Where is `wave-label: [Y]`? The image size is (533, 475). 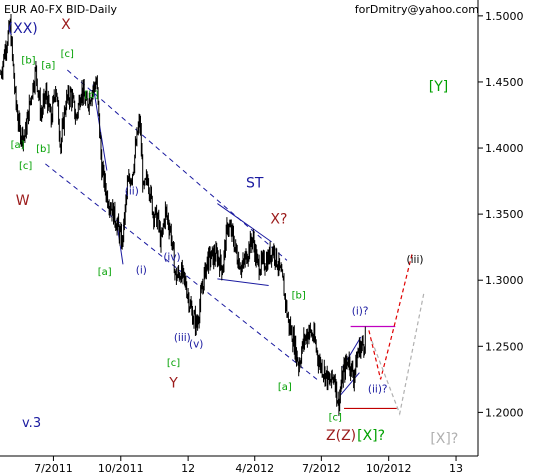
wave-label: [Y] is located at coordinates (438, 87).